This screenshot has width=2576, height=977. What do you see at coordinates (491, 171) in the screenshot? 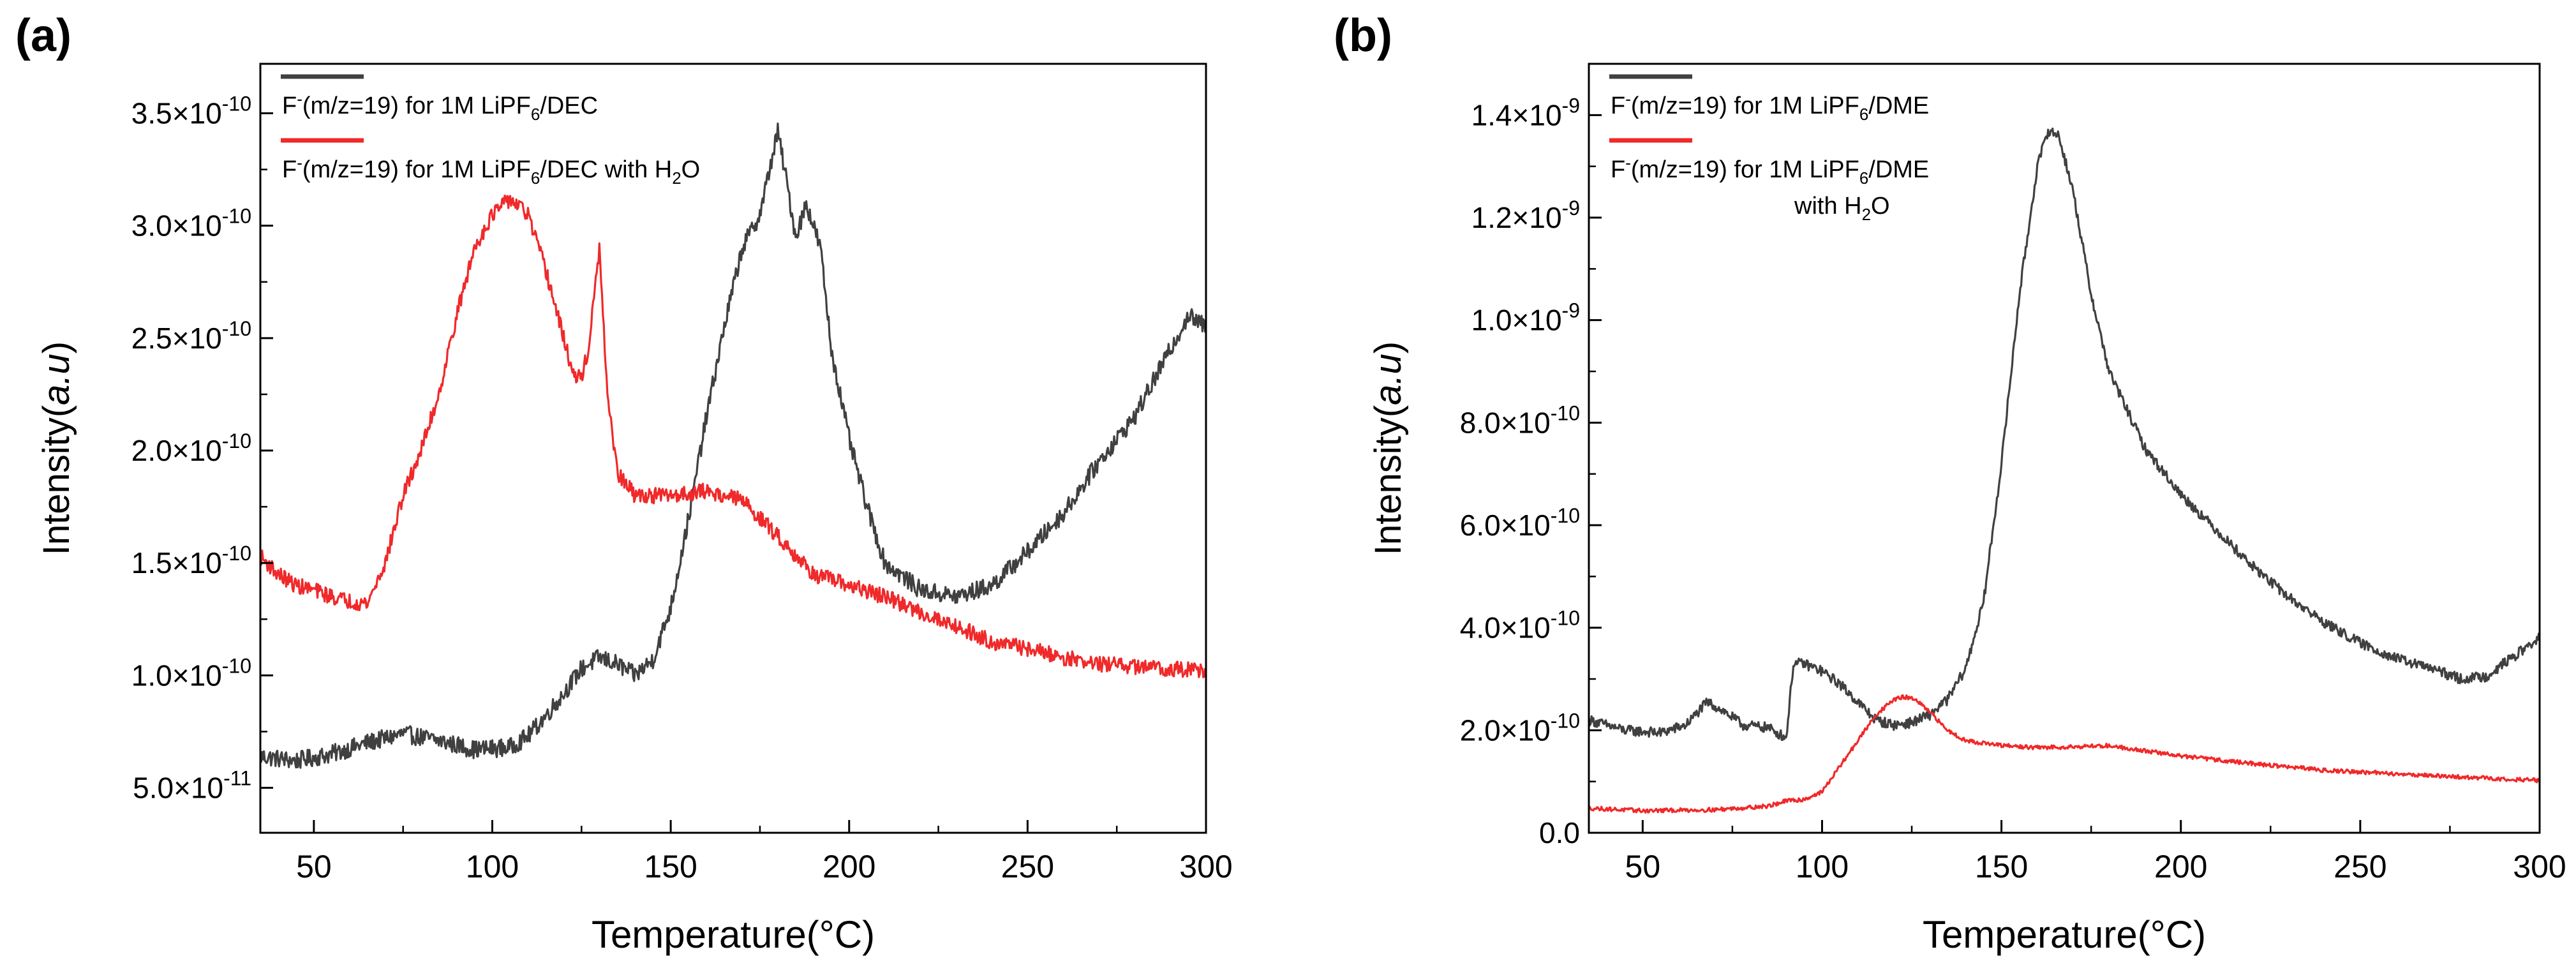
I see `legend-label-2: F-(m/z=19) for 1M LiPF6/DEC with H2O` at bounding box center [491, 171].